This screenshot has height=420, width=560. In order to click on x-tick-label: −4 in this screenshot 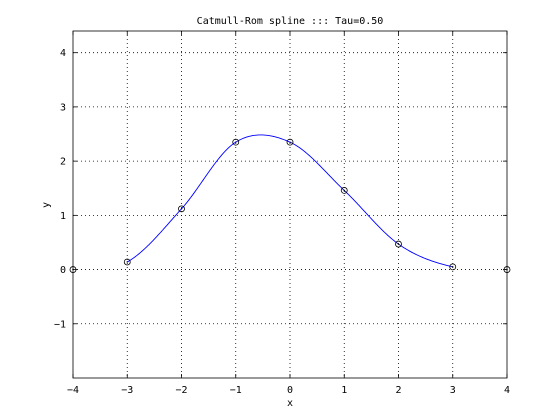, I will do `click(73, 390)`.